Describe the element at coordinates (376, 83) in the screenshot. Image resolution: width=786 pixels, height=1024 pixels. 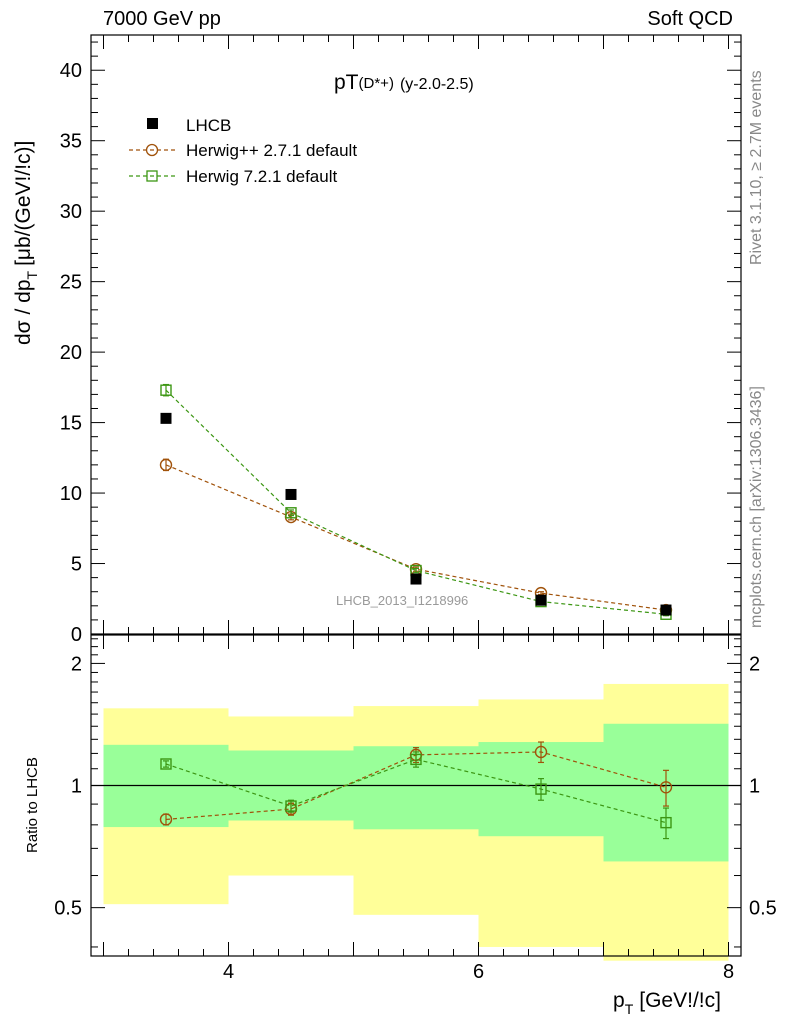
I see `title-particle: (D*+)` at that location.